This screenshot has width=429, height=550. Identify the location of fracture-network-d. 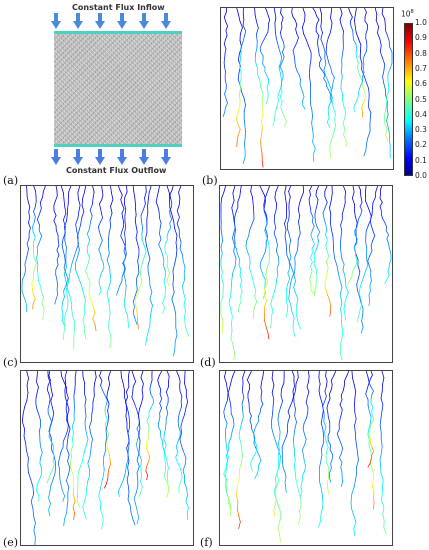
(306, 273).